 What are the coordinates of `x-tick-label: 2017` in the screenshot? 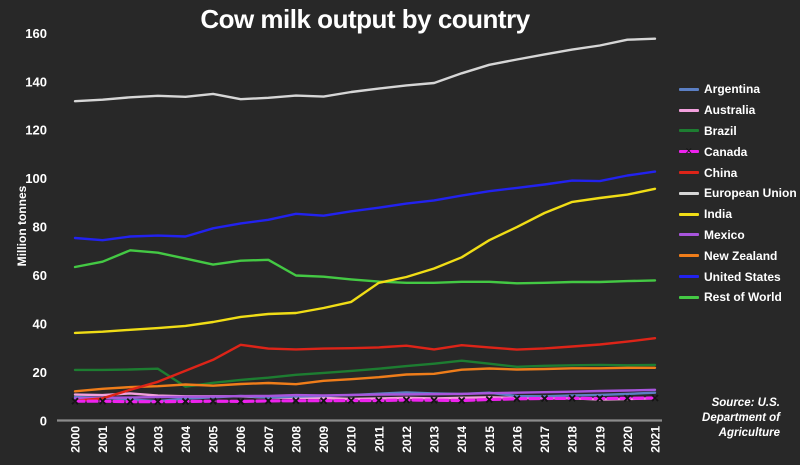 It's located at (545, 439).